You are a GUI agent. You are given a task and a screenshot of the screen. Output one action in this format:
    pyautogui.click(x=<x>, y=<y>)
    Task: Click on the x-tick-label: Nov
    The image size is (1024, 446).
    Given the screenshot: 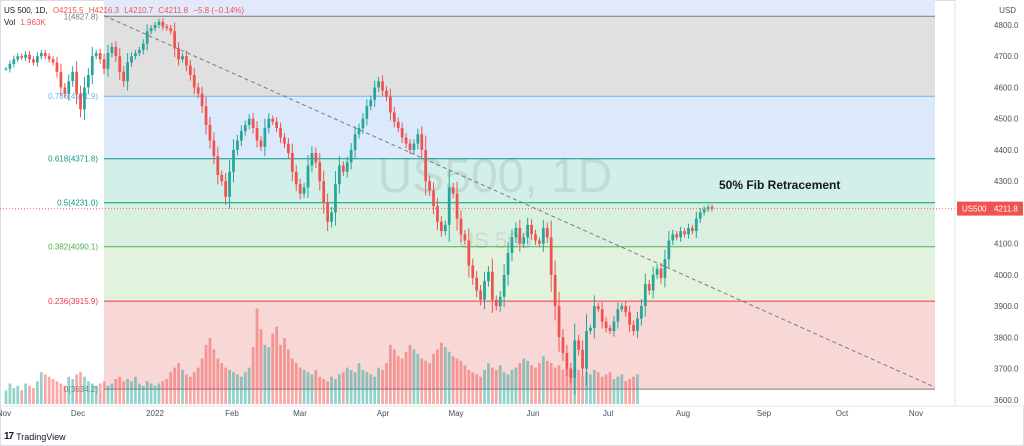 What is the action you would take?
    pyautogui.click(x=5, y=413)
    